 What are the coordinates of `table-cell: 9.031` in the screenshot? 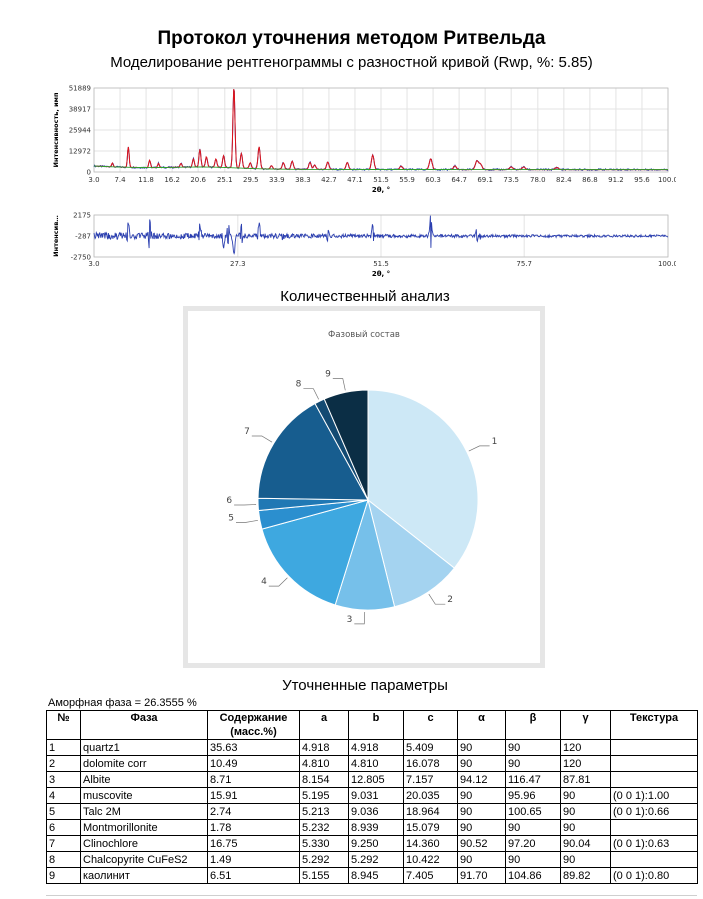 It's located at (376, 795).